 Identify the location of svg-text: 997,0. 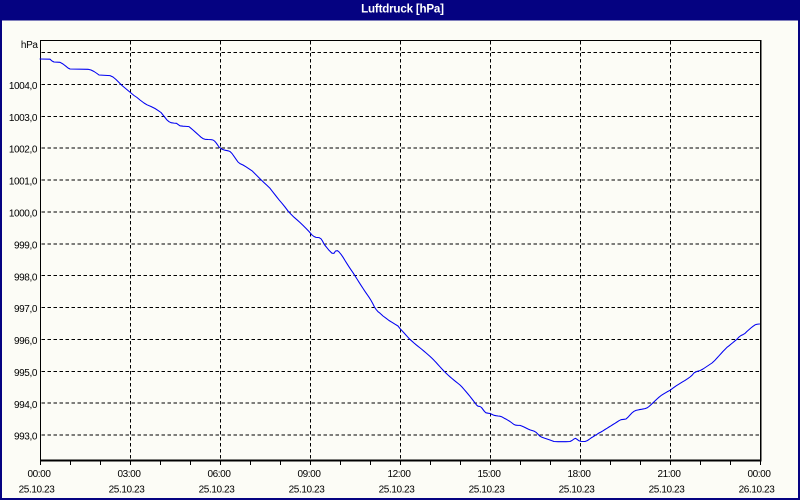
(26, 309).